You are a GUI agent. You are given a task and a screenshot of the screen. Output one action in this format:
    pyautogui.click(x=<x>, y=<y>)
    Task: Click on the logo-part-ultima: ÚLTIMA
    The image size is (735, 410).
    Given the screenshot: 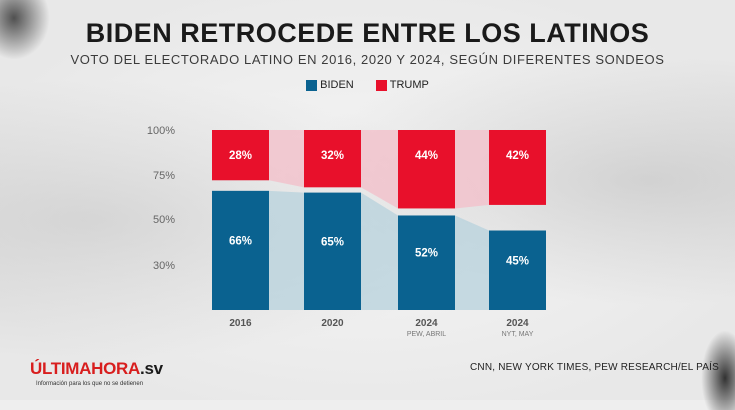 What is the action you would take?
    pyautogui.click(x=61, y=368)
    